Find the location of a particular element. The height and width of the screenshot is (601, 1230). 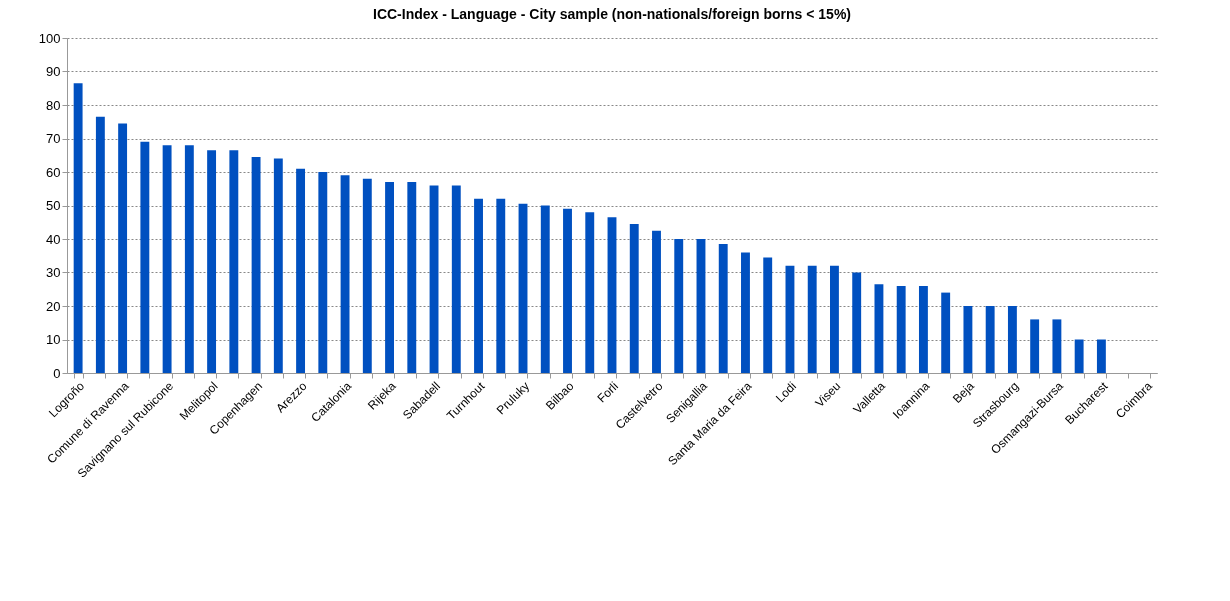

y-tick-label: 0 is located at coordinates (57, 373).